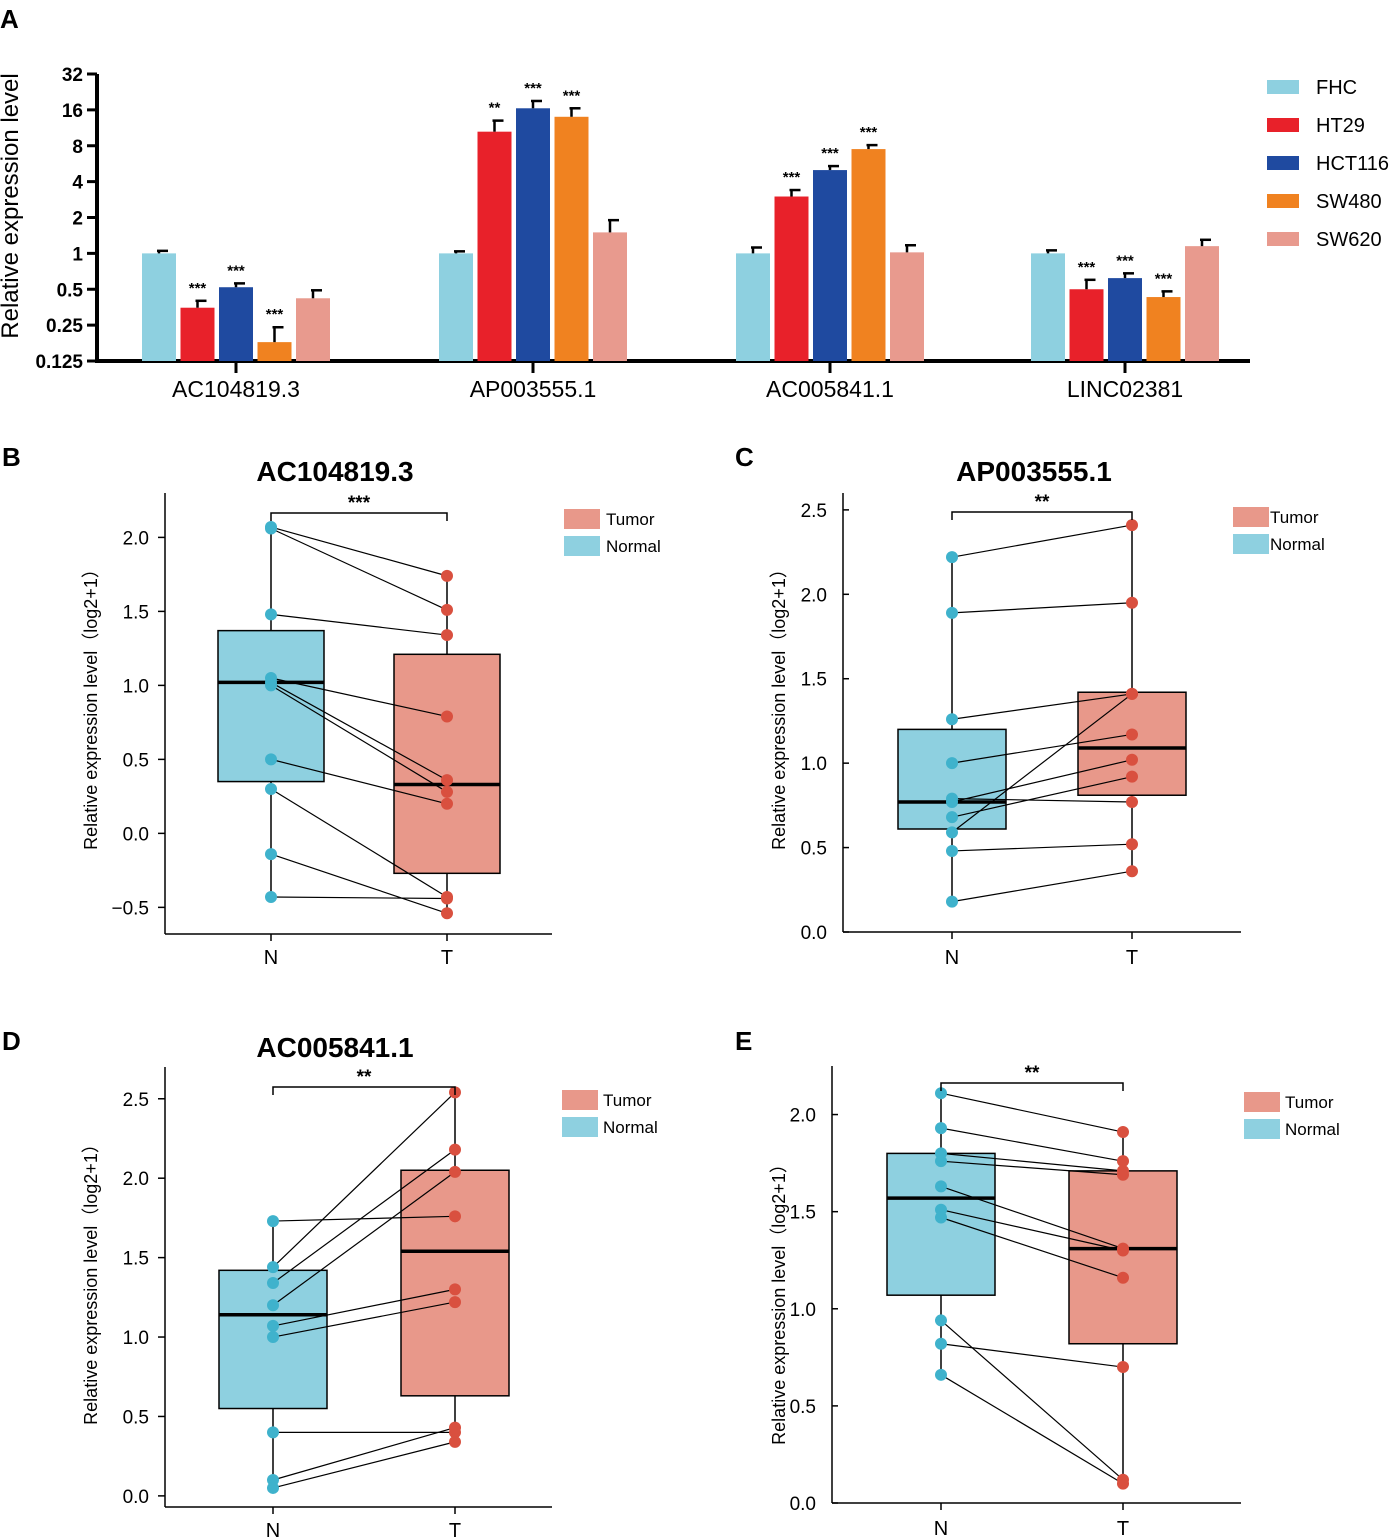  I want to click on y-tick-label: 2, so click(77, 219).